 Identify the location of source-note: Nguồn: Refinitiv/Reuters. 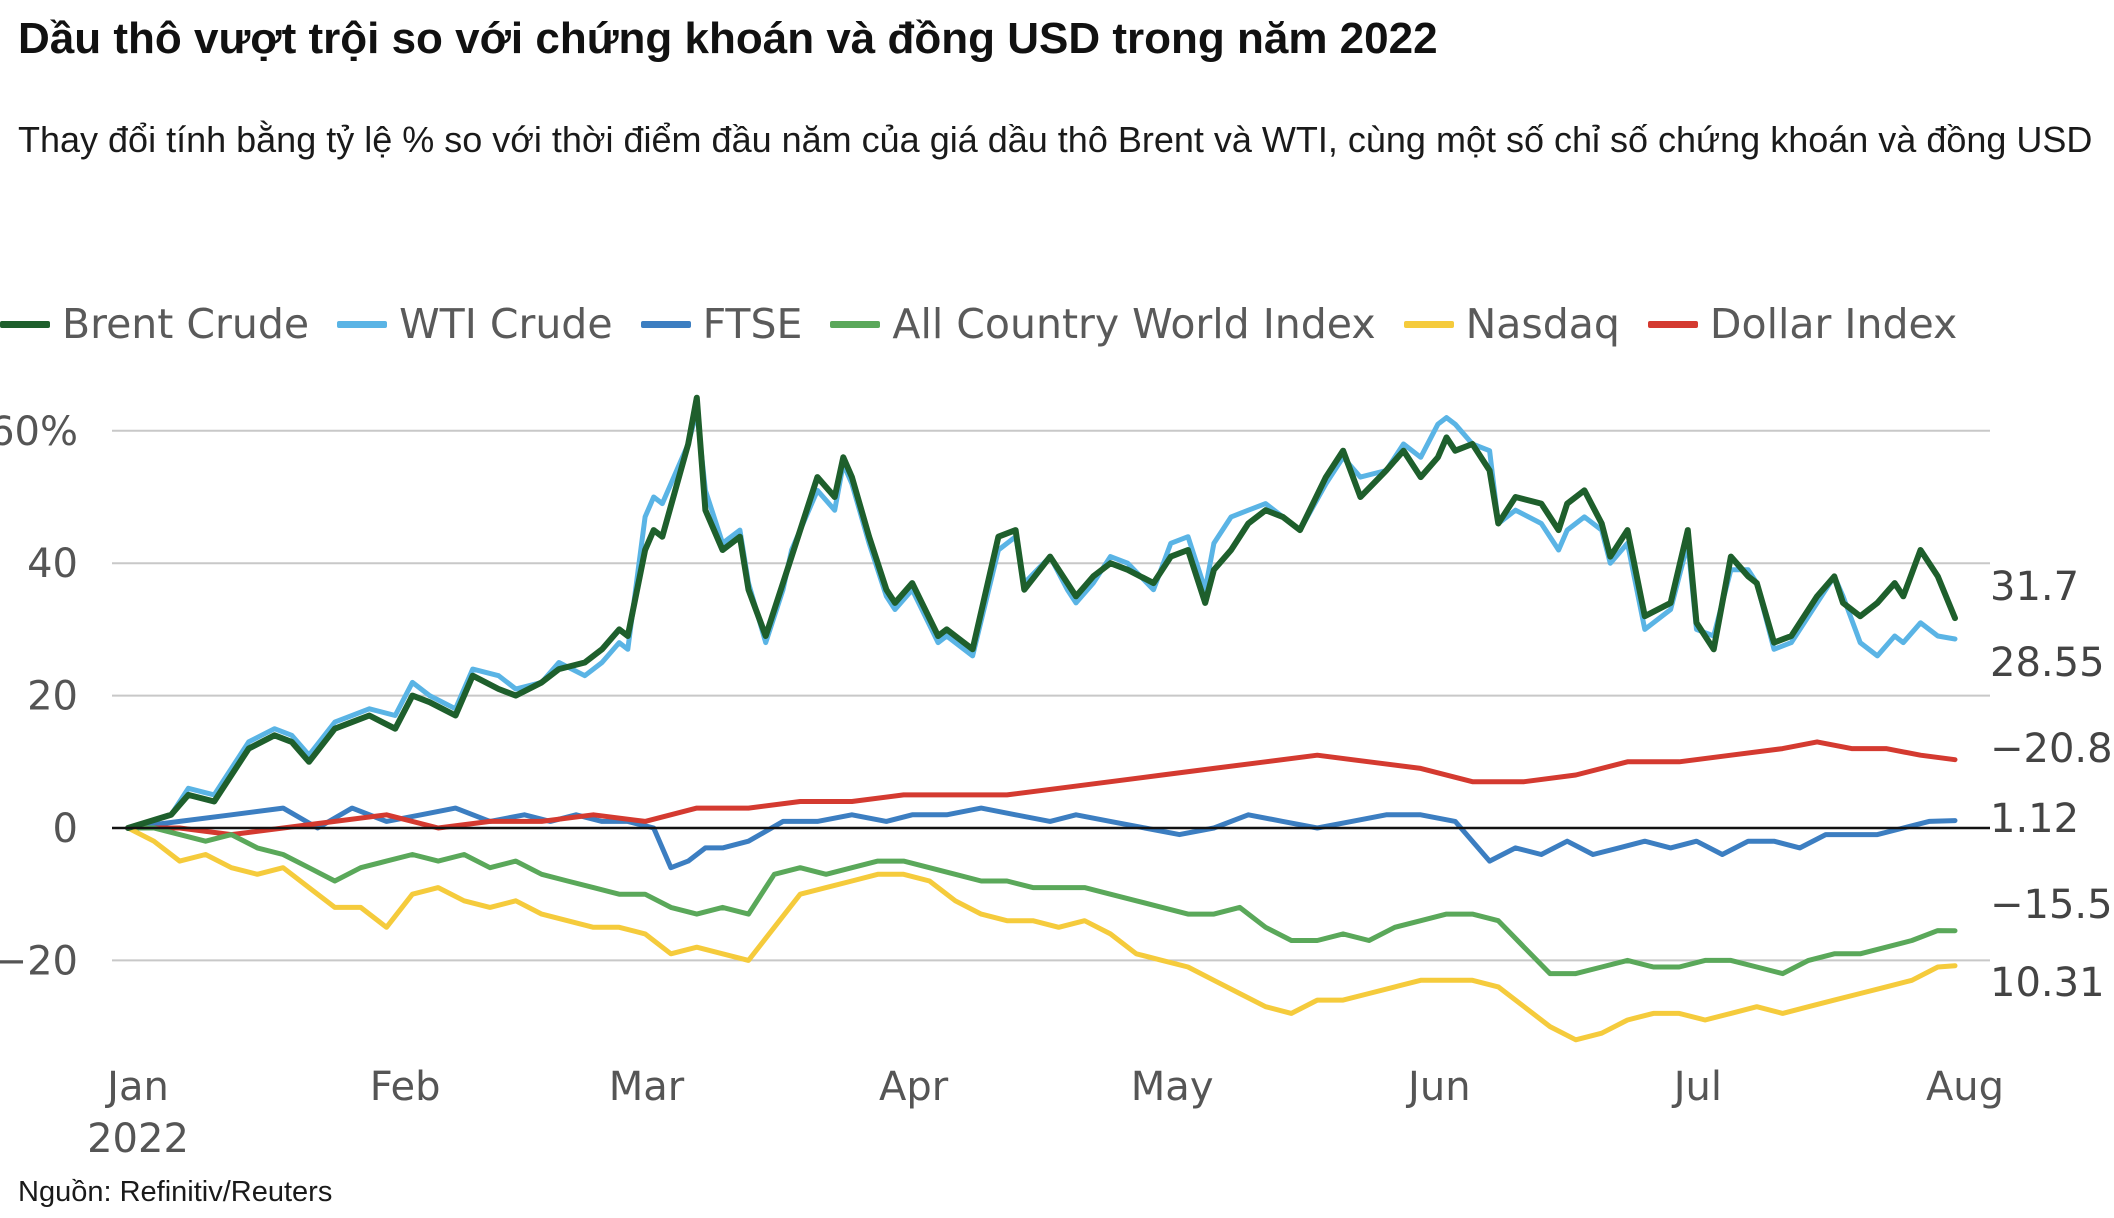
(175, 1192).